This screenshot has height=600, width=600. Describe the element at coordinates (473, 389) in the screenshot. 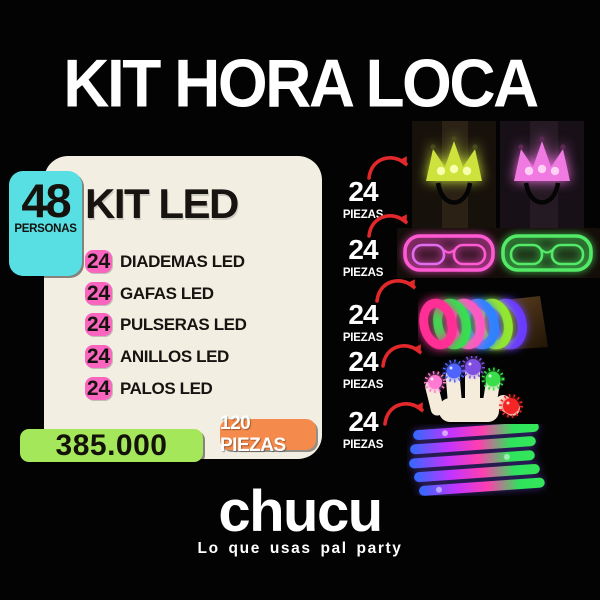

I see `anillos-led-photo` at that location.